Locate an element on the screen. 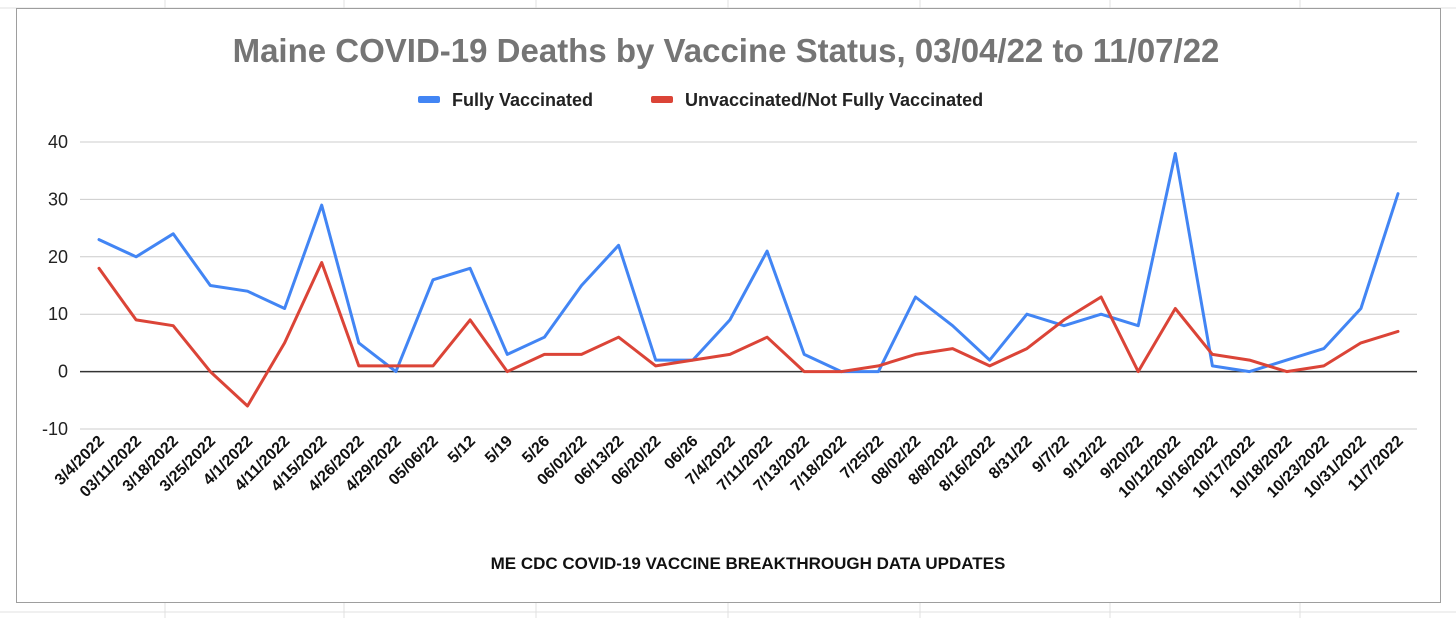  y-tick-label: 0 is located at coordinates (63, 372).